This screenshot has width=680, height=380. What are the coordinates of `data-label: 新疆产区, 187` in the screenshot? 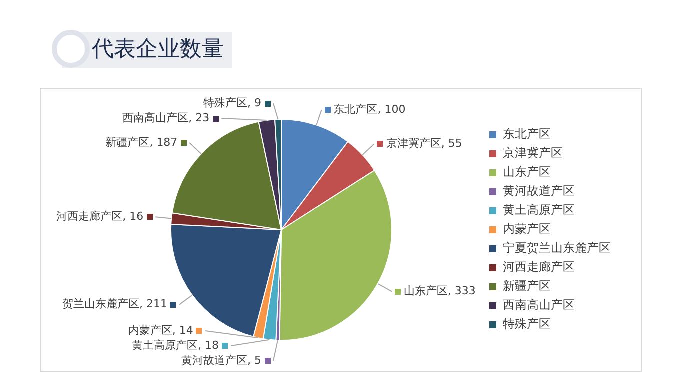 It's located at (142, 142).